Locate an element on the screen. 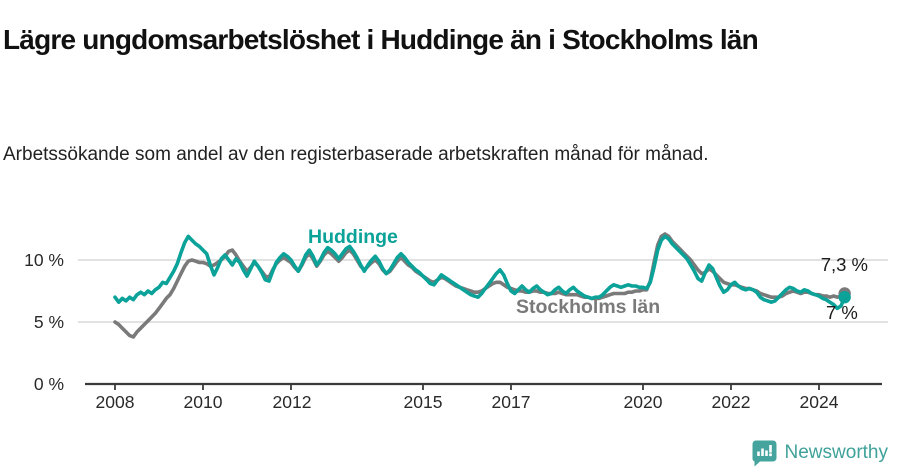 The width and height of the screenshot is (900, 474). x-tick-2022: 2022 is located at coordinates (731, 402).